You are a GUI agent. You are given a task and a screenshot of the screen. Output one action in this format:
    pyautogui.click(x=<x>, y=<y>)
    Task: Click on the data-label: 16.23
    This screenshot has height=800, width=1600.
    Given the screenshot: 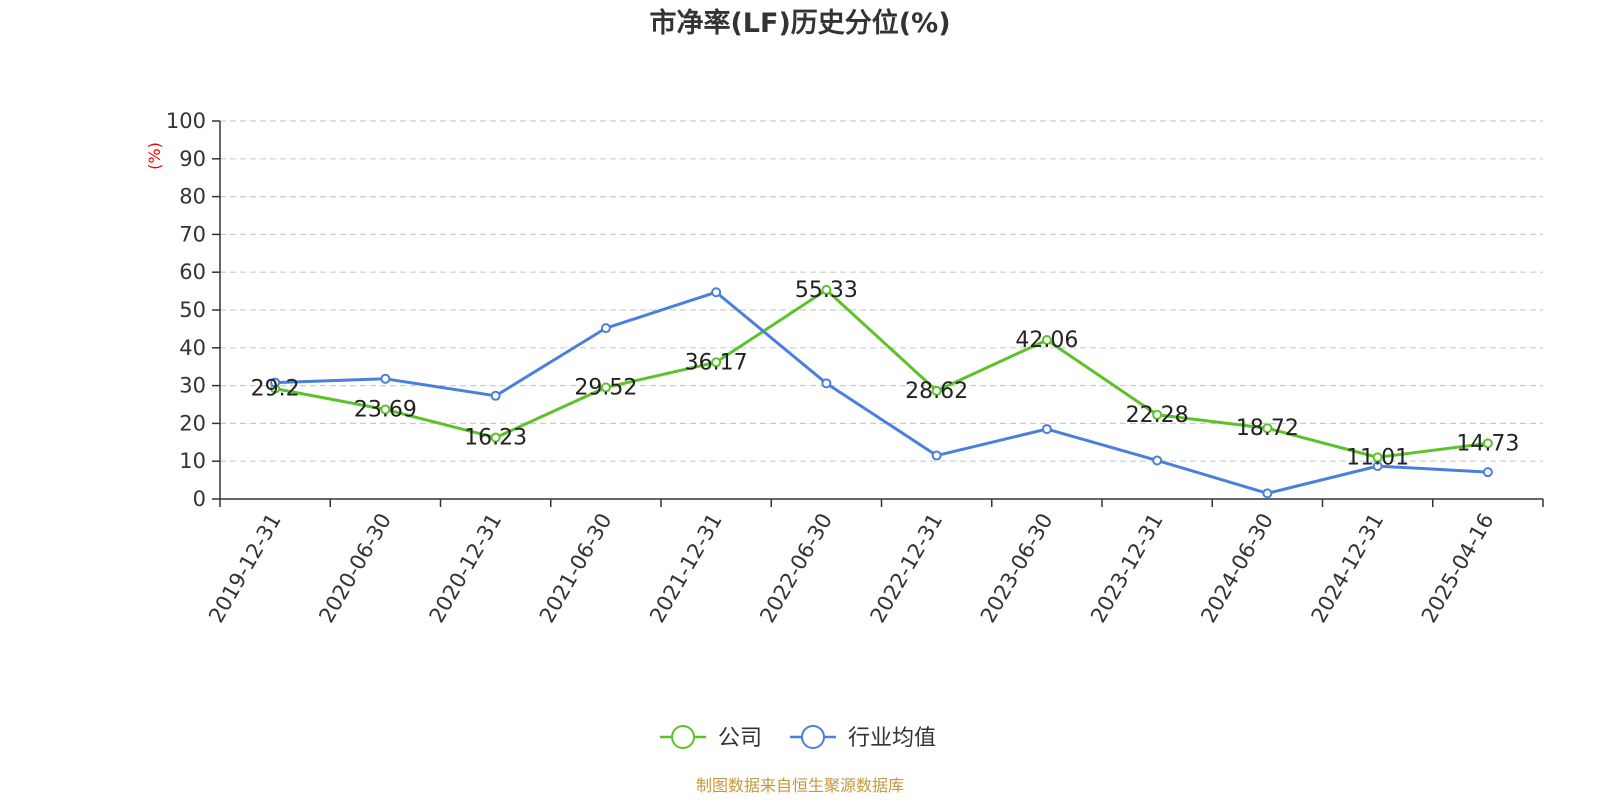 What is the action you would take?
    pyautogui.click(x=495, y=438)
    